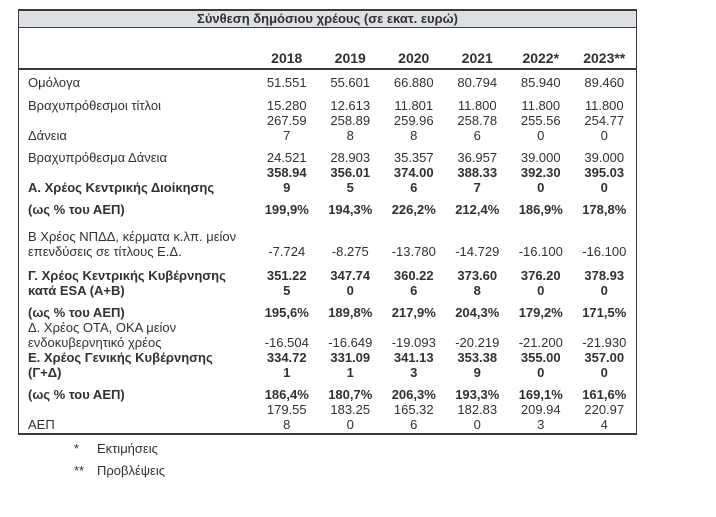 This screenshot has width=716, height=517. What do you see at coordinates (477, 251) in the screenshot?
I see `row-value: -14.729` at bounding box center [477, 251].